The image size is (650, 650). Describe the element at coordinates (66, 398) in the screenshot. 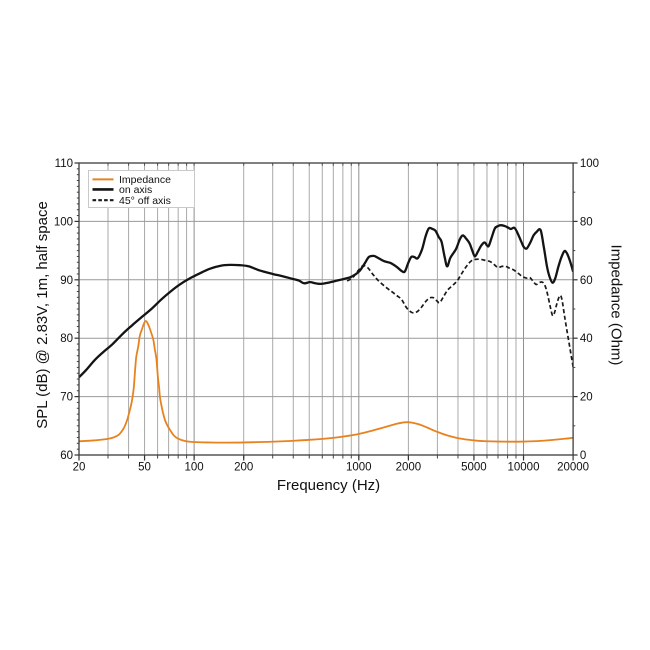

I see `svg-text: 70` at that location.